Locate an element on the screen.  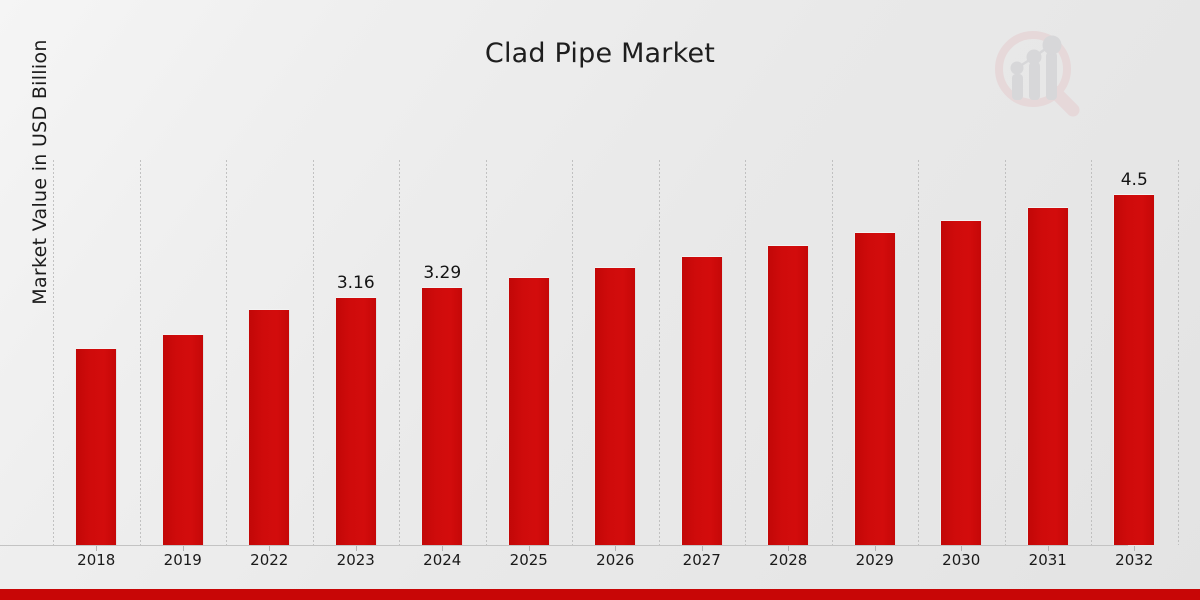
y-axis-title: Market Value in USD Billion is located at coordinates (40, 201).